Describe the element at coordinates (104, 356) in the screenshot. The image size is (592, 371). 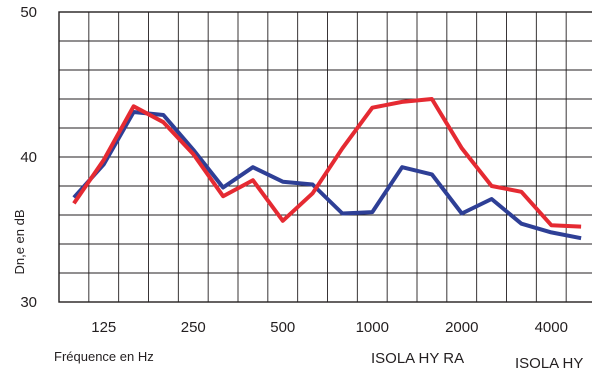
I see `x-axis-label: Fréquence en Hz` at that location.